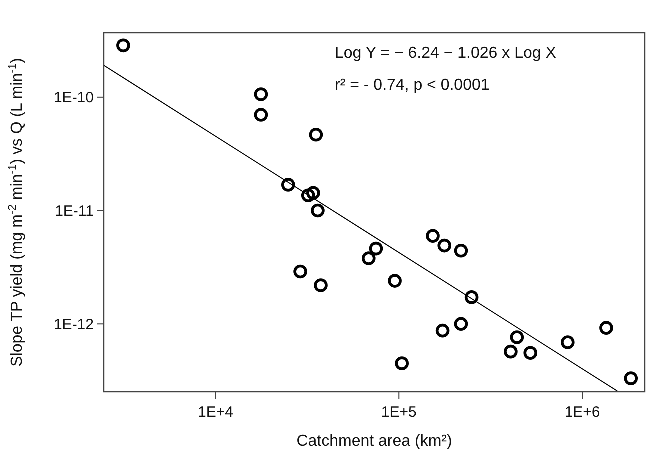 This screenshot has height=454, width=650. I want to click on x-tick-label: 1E+4, so click(216, 412).